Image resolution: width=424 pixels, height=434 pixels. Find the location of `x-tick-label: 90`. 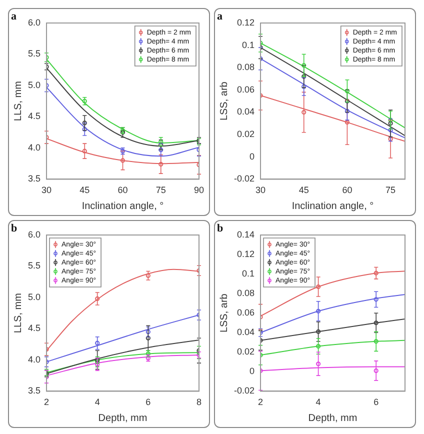

x-tick-label: 90 is located at coordinates (199, 190).